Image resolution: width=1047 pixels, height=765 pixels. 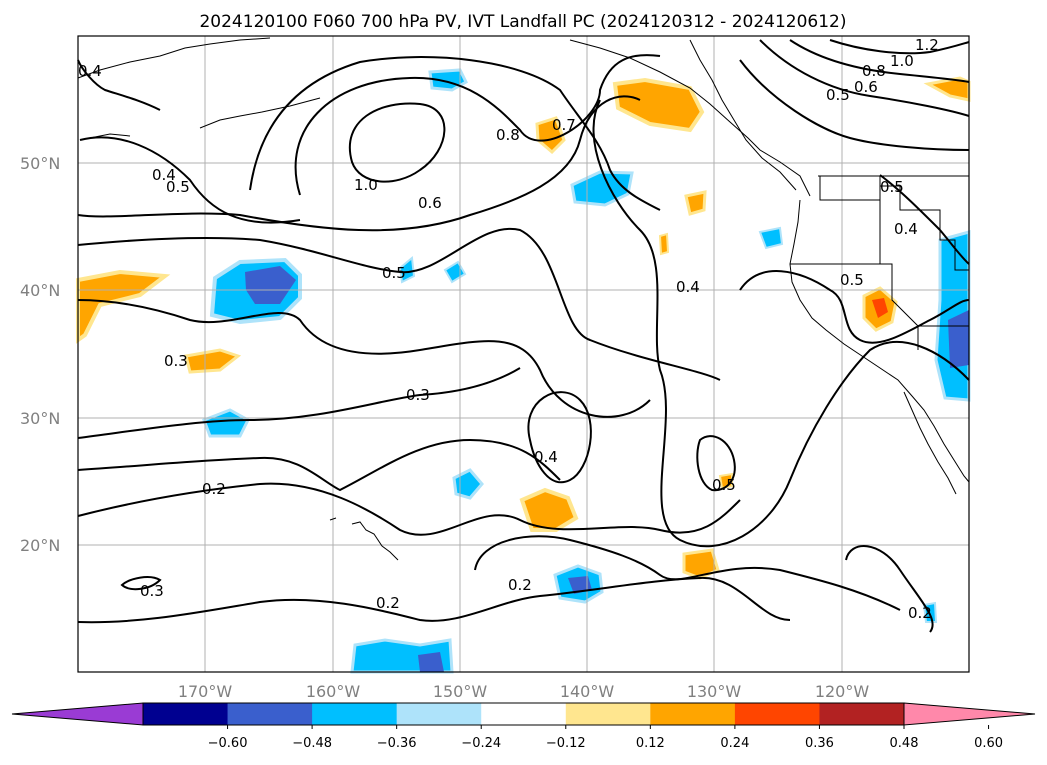 What do you see at coordinates (141, 583) in the screenshot?
I see `contour-0.3-small` at bounding box center [141, 583].